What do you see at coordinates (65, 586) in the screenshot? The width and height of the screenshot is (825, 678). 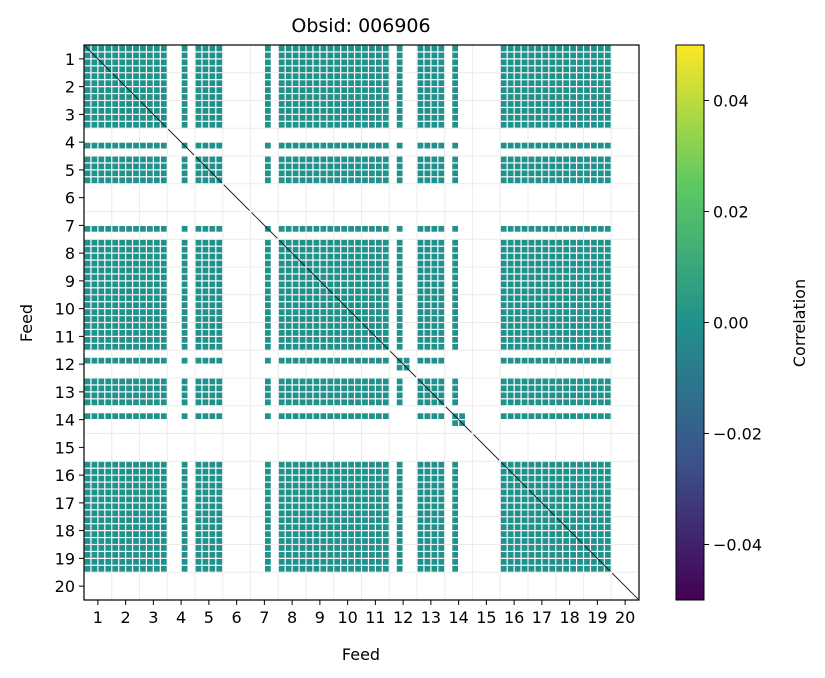 I see `y-tick-label: 20` at bounding box center [65, 586].